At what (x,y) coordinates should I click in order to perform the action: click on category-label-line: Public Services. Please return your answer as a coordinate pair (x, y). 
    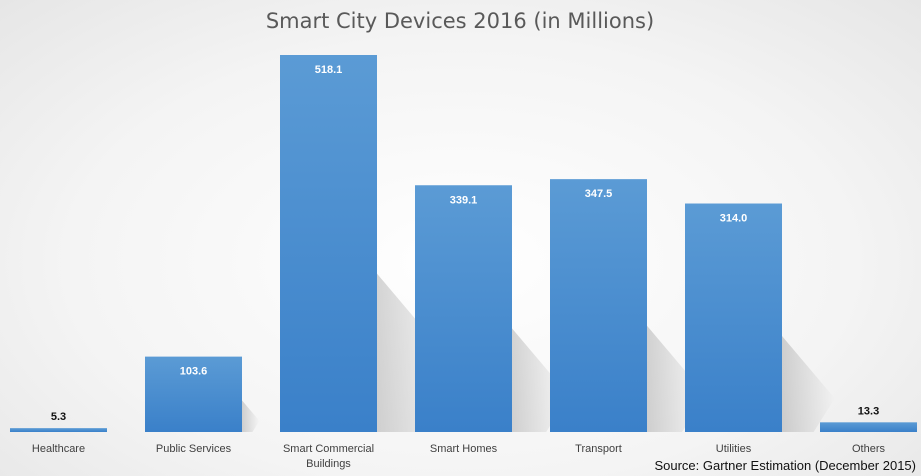
    Looking at the image, I should click on (194, 449).